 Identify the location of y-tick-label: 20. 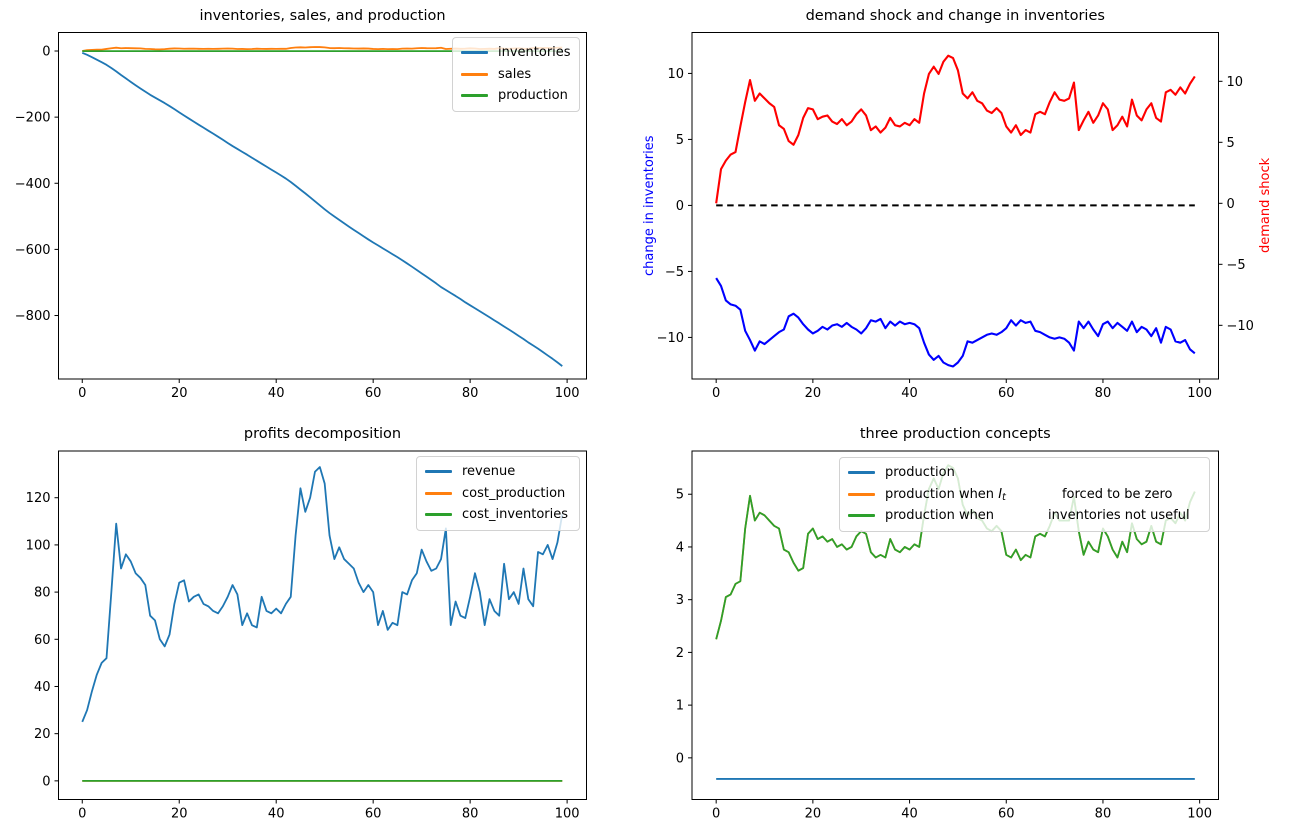
(42, 734).